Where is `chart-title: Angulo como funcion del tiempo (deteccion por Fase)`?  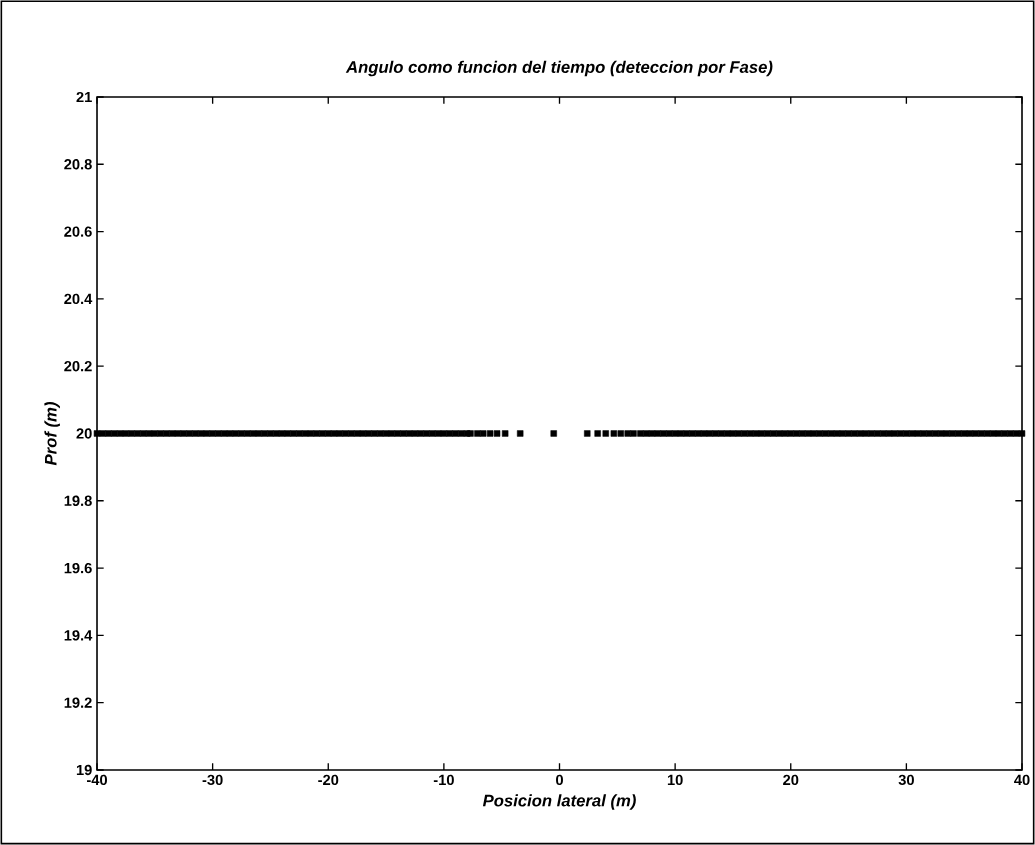 chart-title: Angulo como funcion del tiempo (deteccion por Fase) is located at coordinates (559, 68).